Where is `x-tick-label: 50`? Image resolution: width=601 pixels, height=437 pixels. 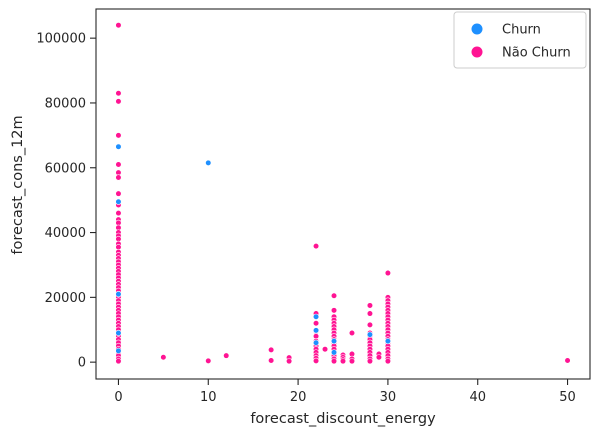 x-tick-label: 50 is located at coordinates (567, 397).